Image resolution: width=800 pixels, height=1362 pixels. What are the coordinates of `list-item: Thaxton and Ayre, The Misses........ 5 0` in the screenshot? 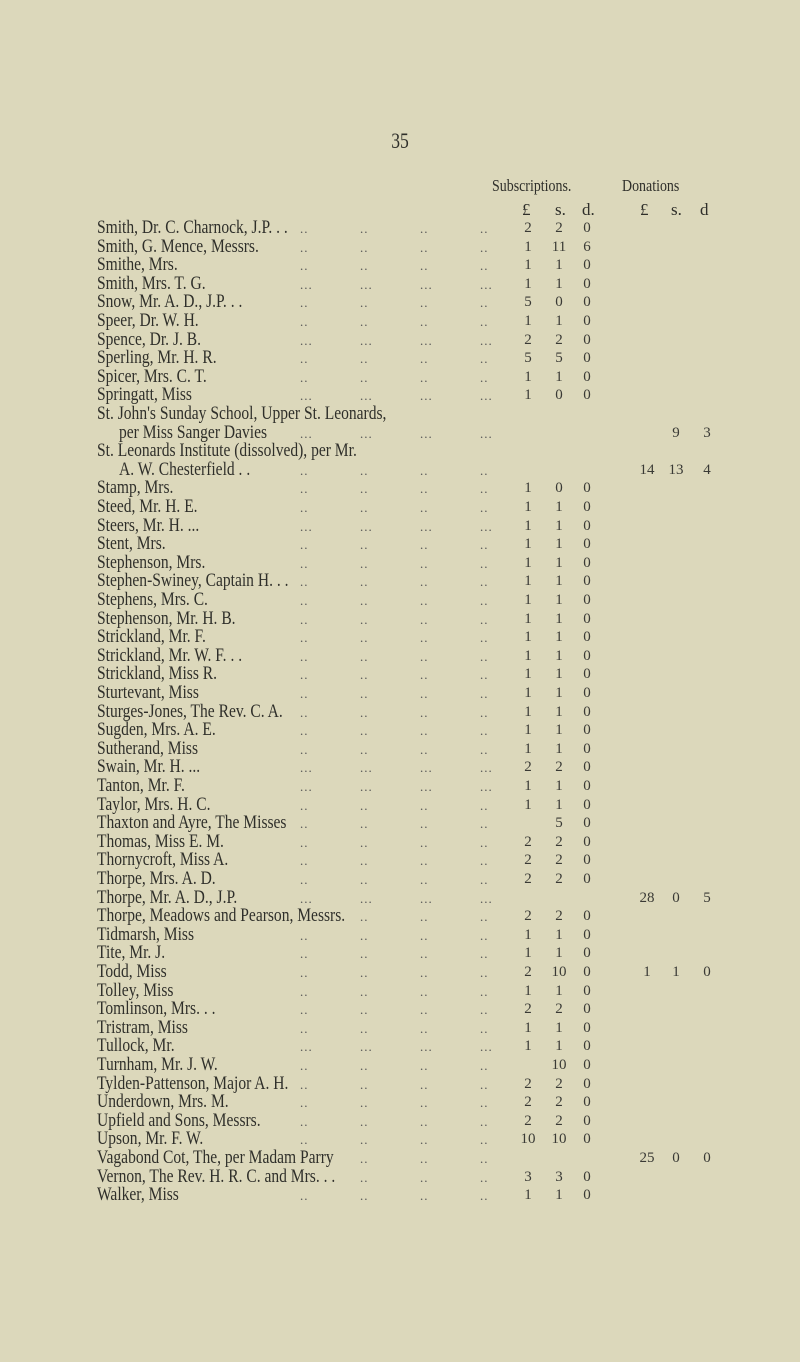 It's located at (417, 823).